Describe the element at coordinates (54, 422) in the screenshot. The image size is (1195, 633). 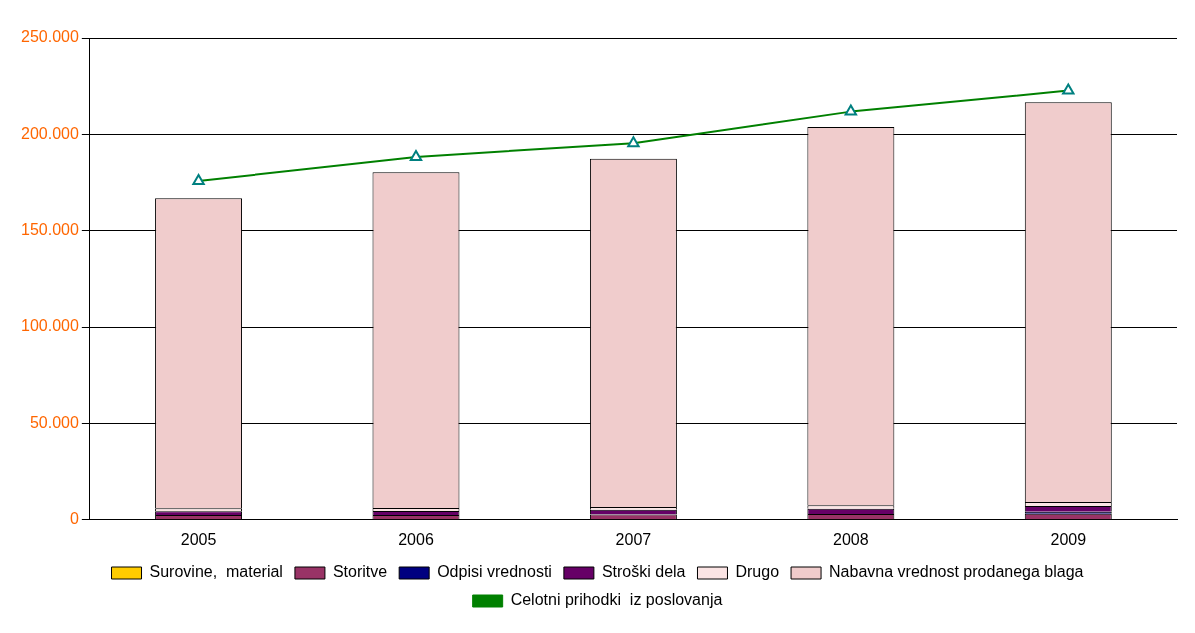
I see `y-tick-label: 50.000` at that location.